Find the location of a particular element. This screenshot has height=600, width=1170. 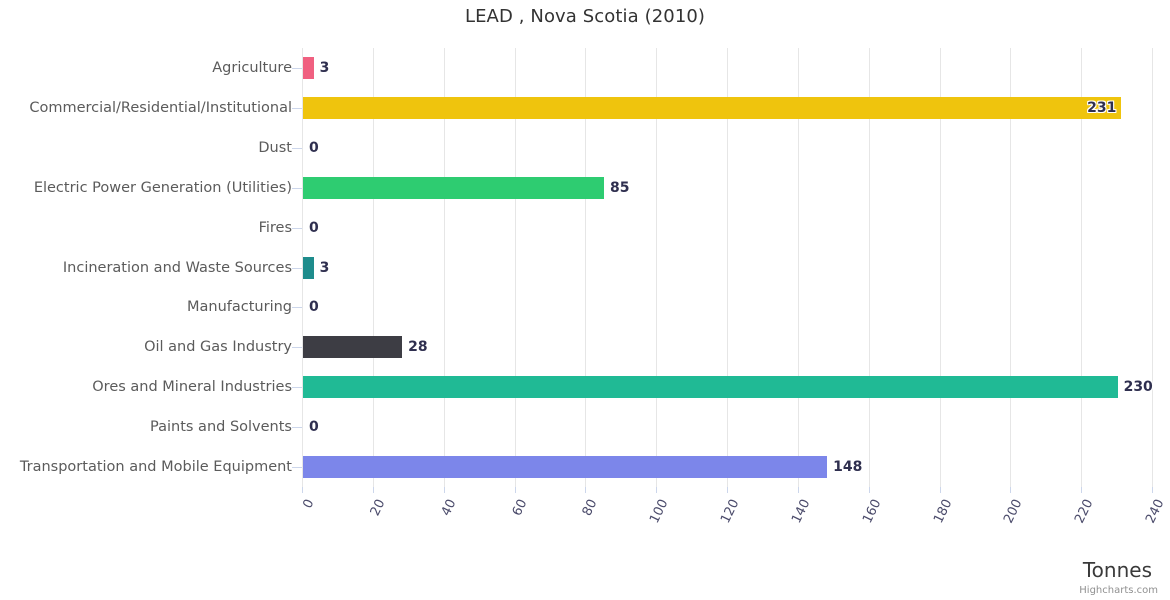

x-tick-label: 40 is located at coordinates (449, 508).